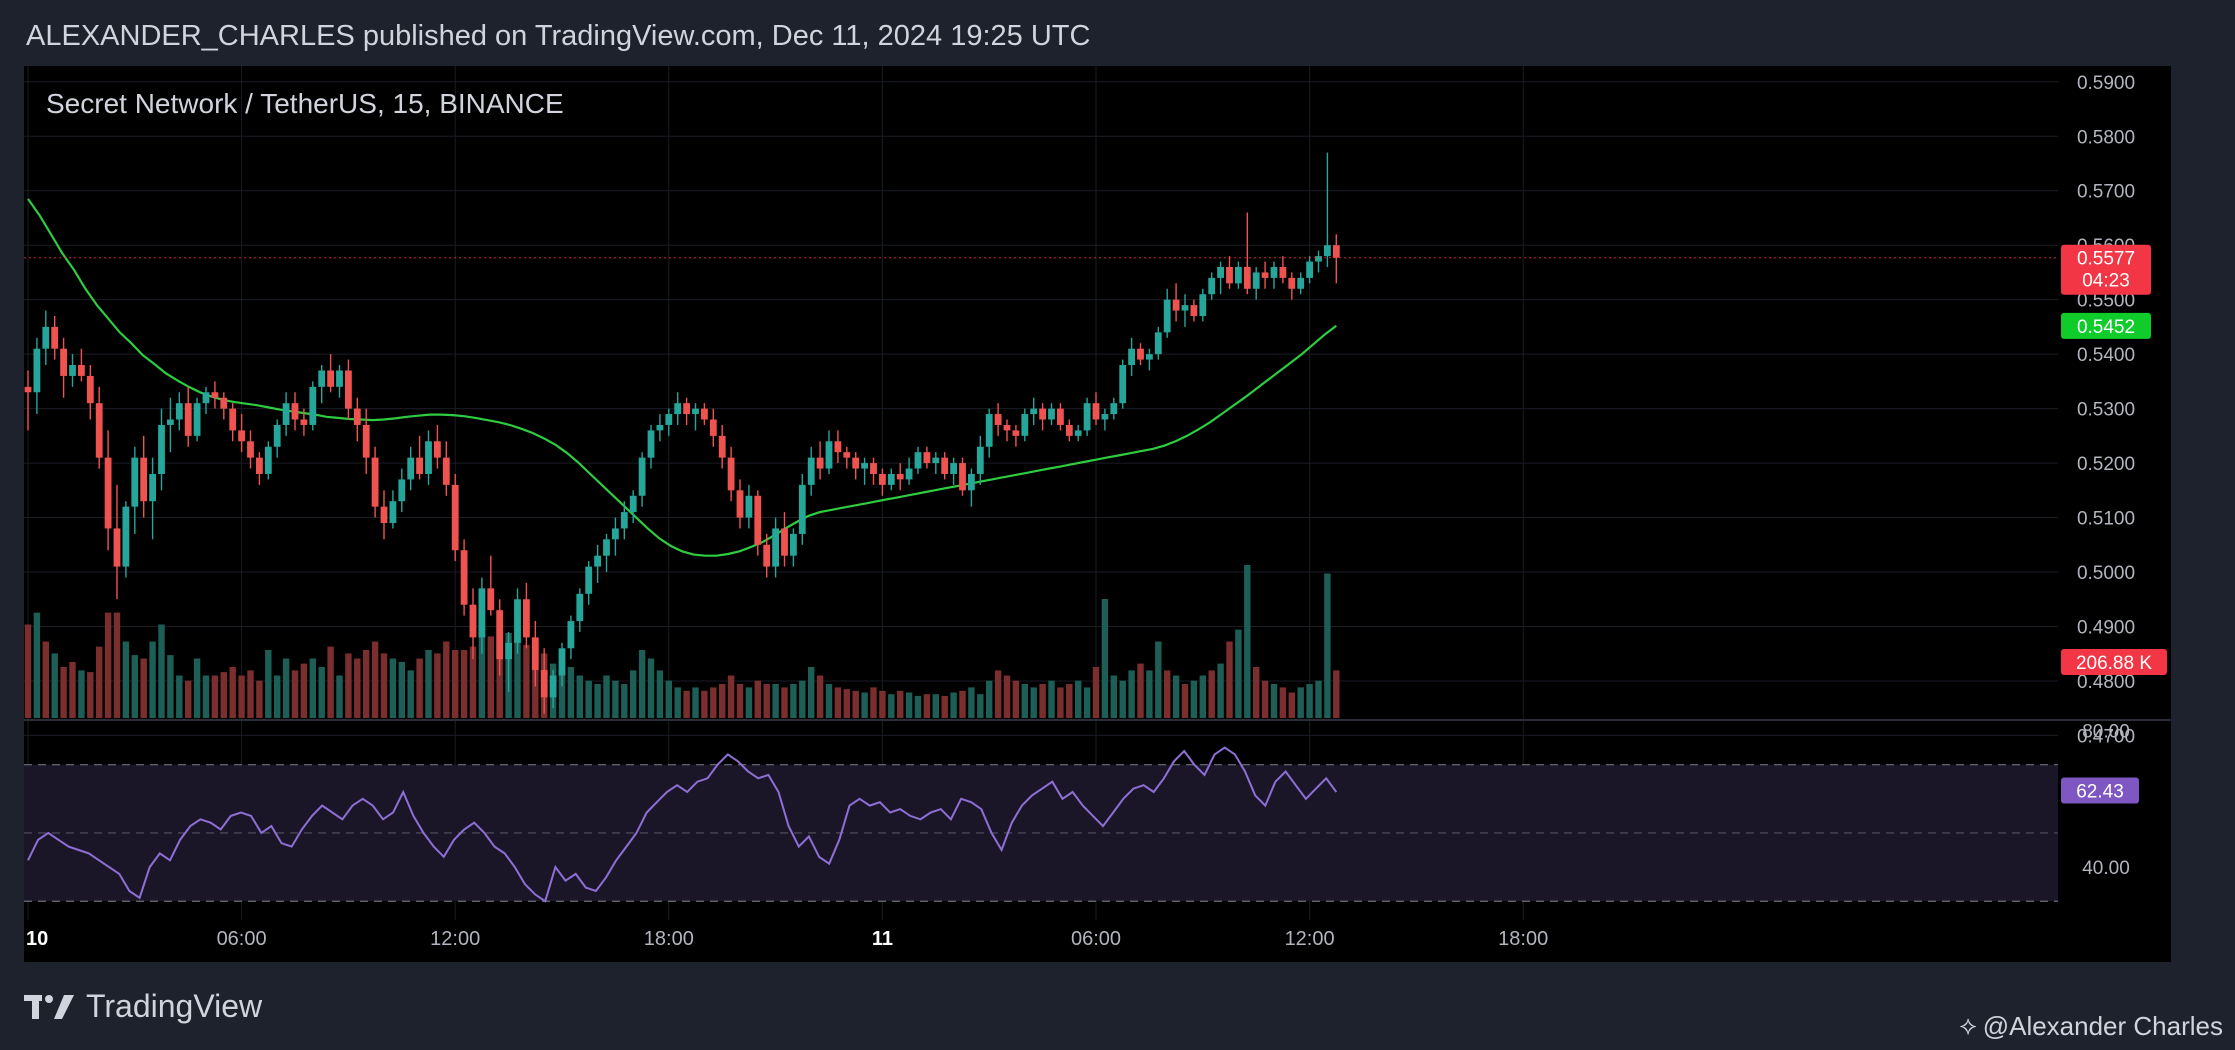  What do you see at coordinates (2106, 301) in the screenshot?
I see `price-tick-label: 0.5500` at bounding box center [2106, 301].